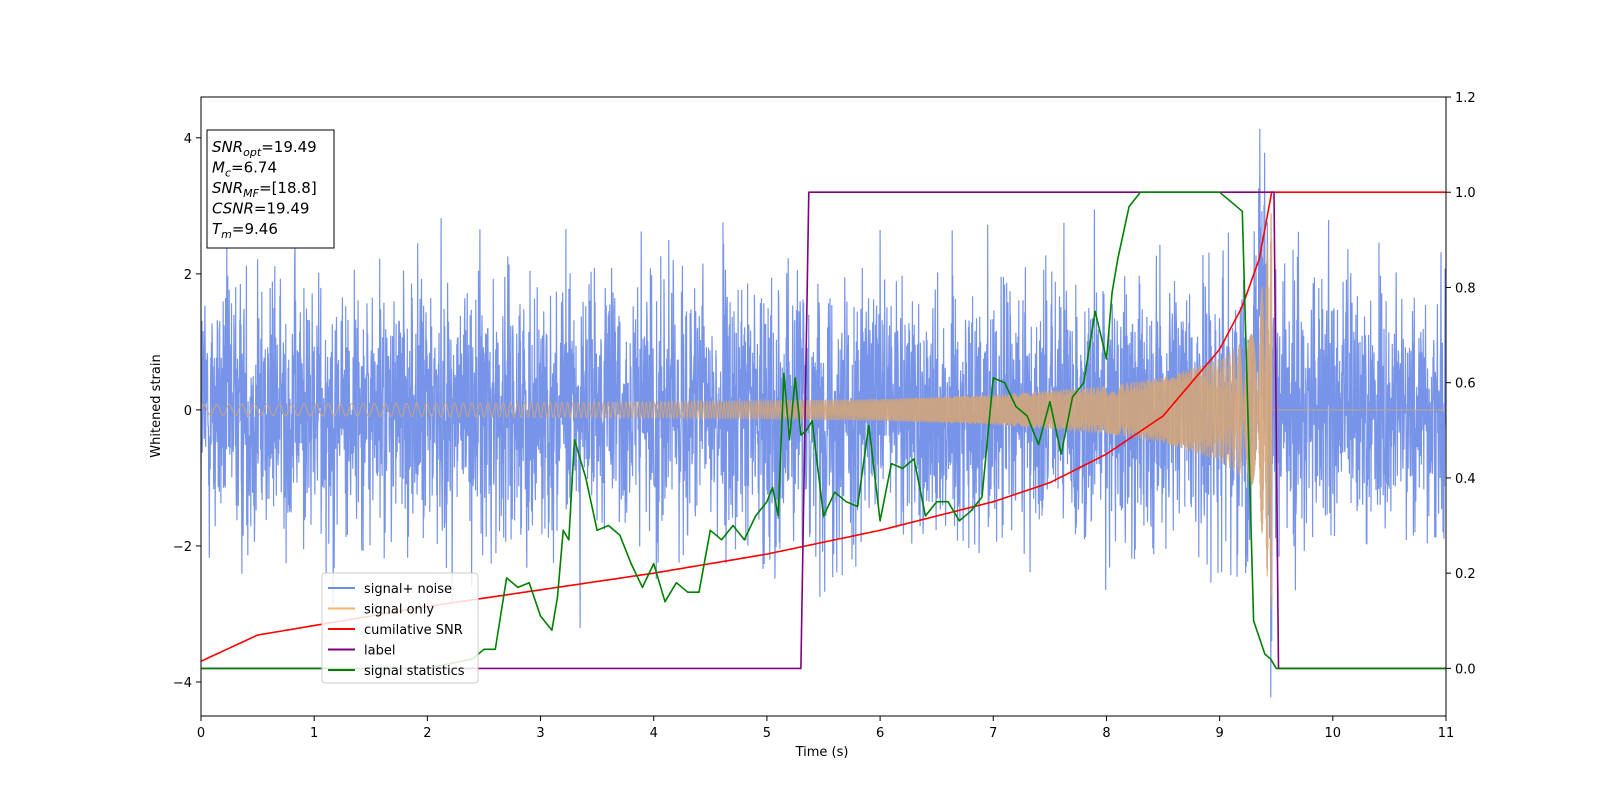 This screenshot has width=1600, height=800. I want to click on y-right-tick-label: 1.2, so click(1465, 98).